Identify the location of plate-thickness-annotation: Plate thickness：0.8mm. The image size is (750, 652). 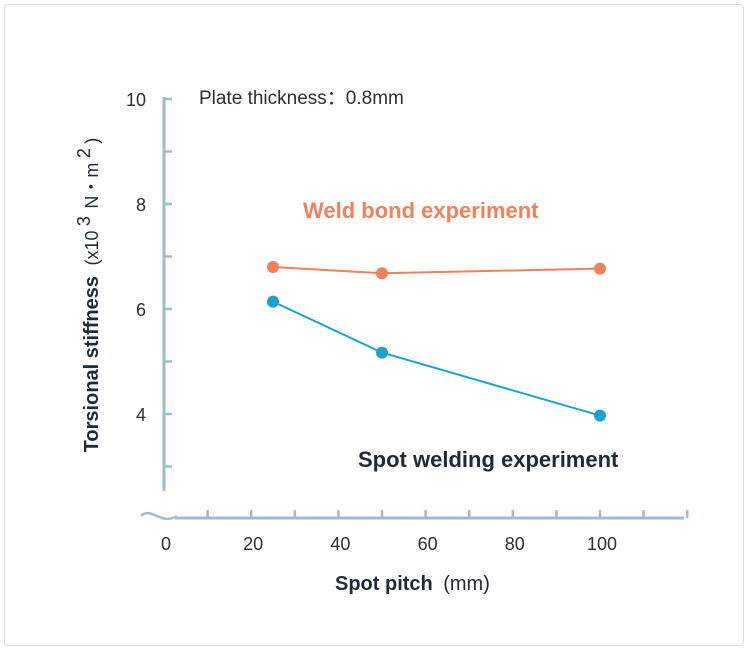
(301, 98).